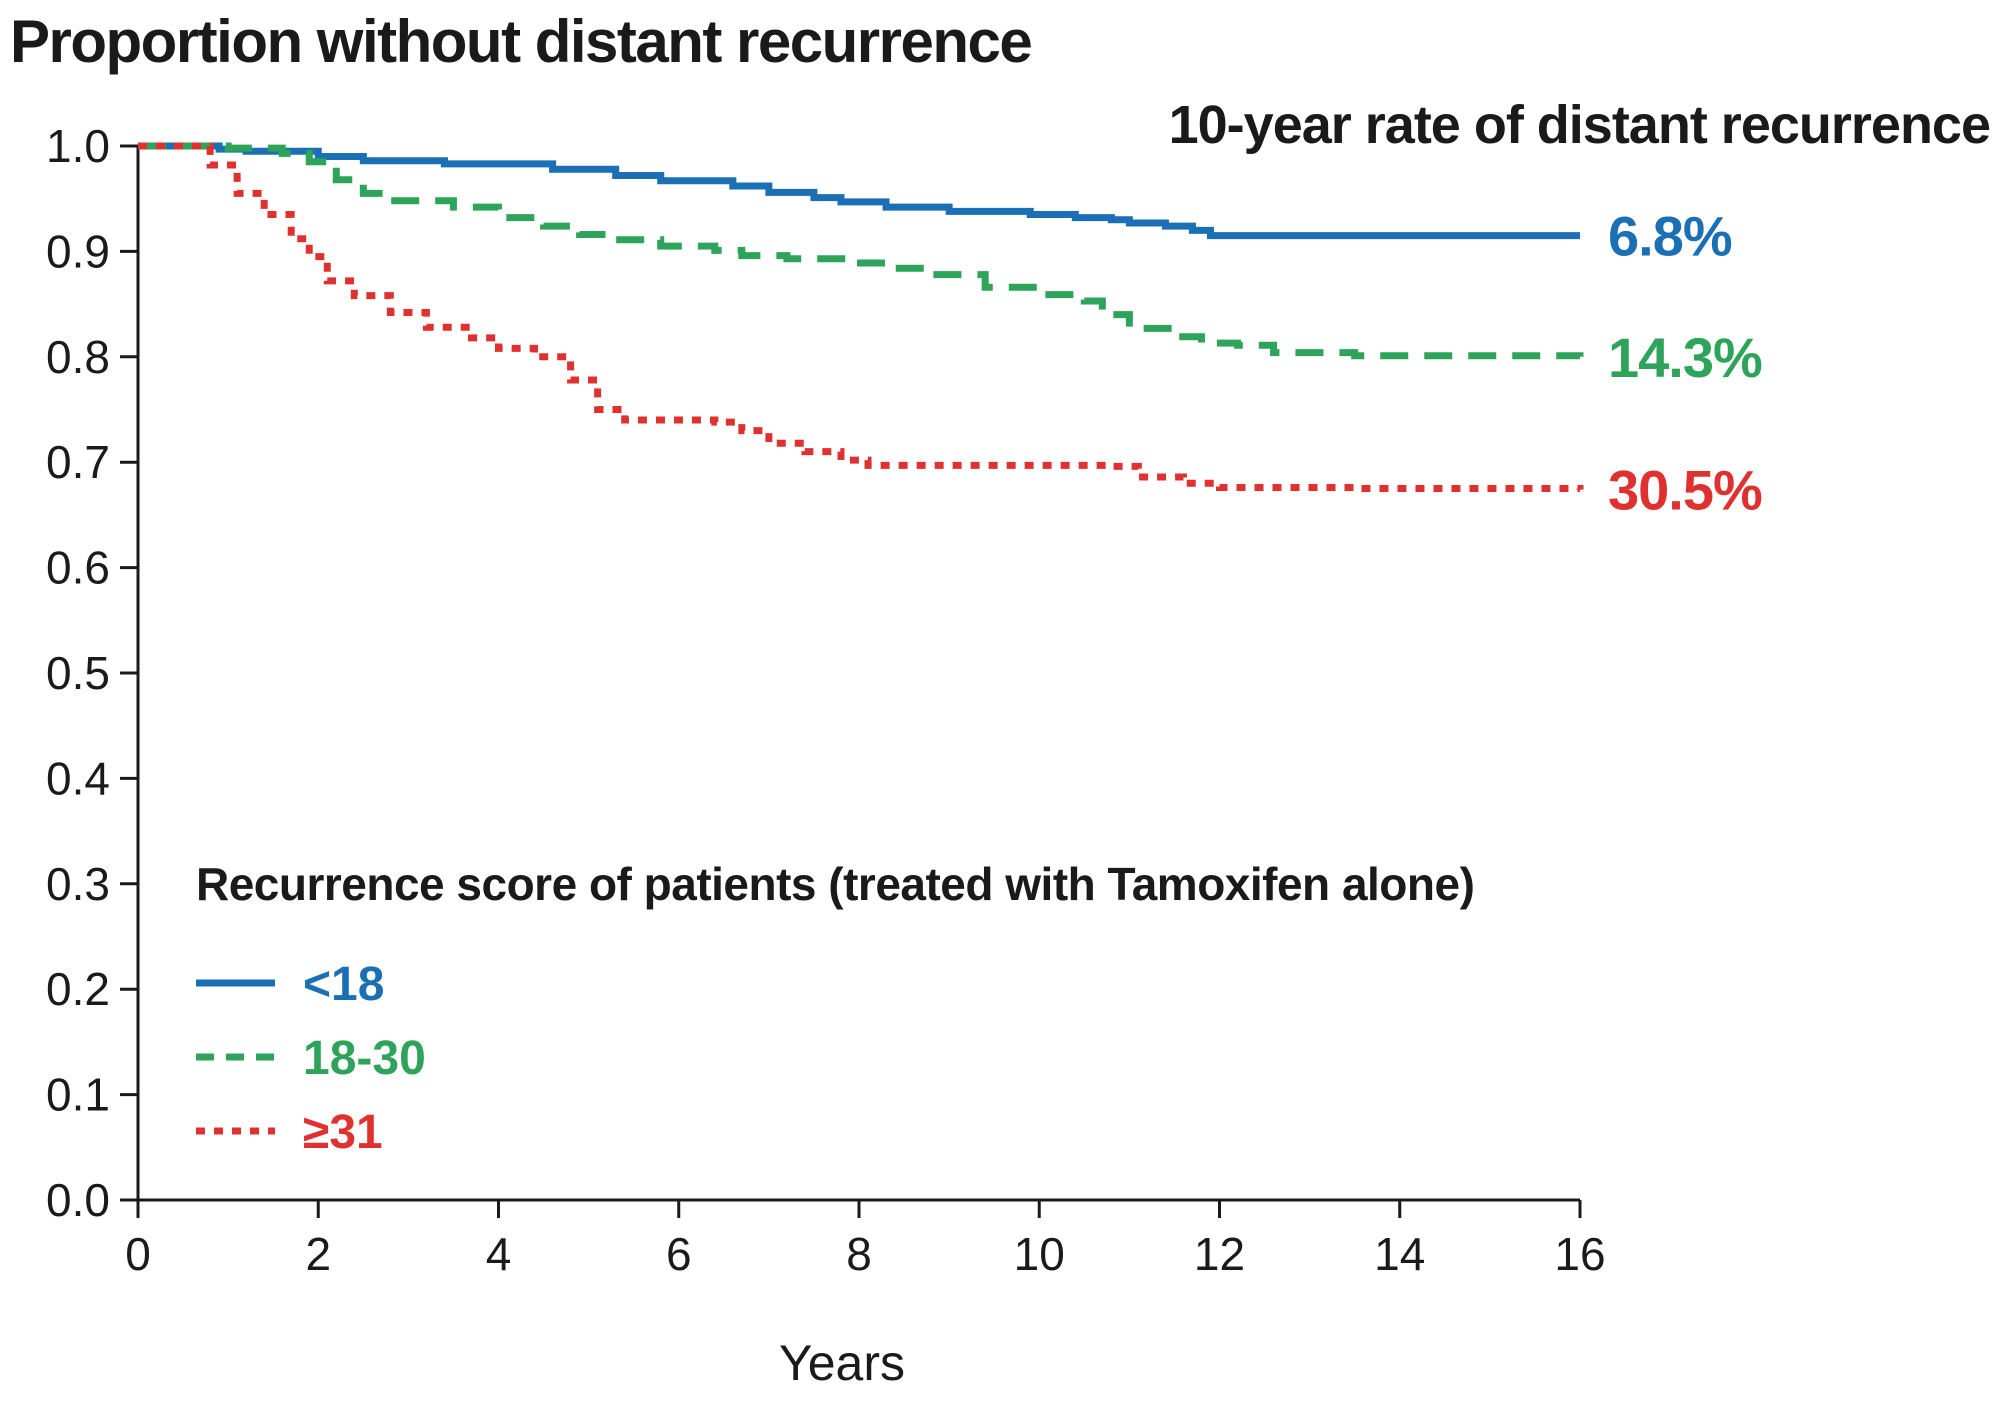 This screenshot has height=1403, width=2000. Describe the element at coordinates (364, 1058) in the screenshot. I see `legend-label: 18-30` at that location.